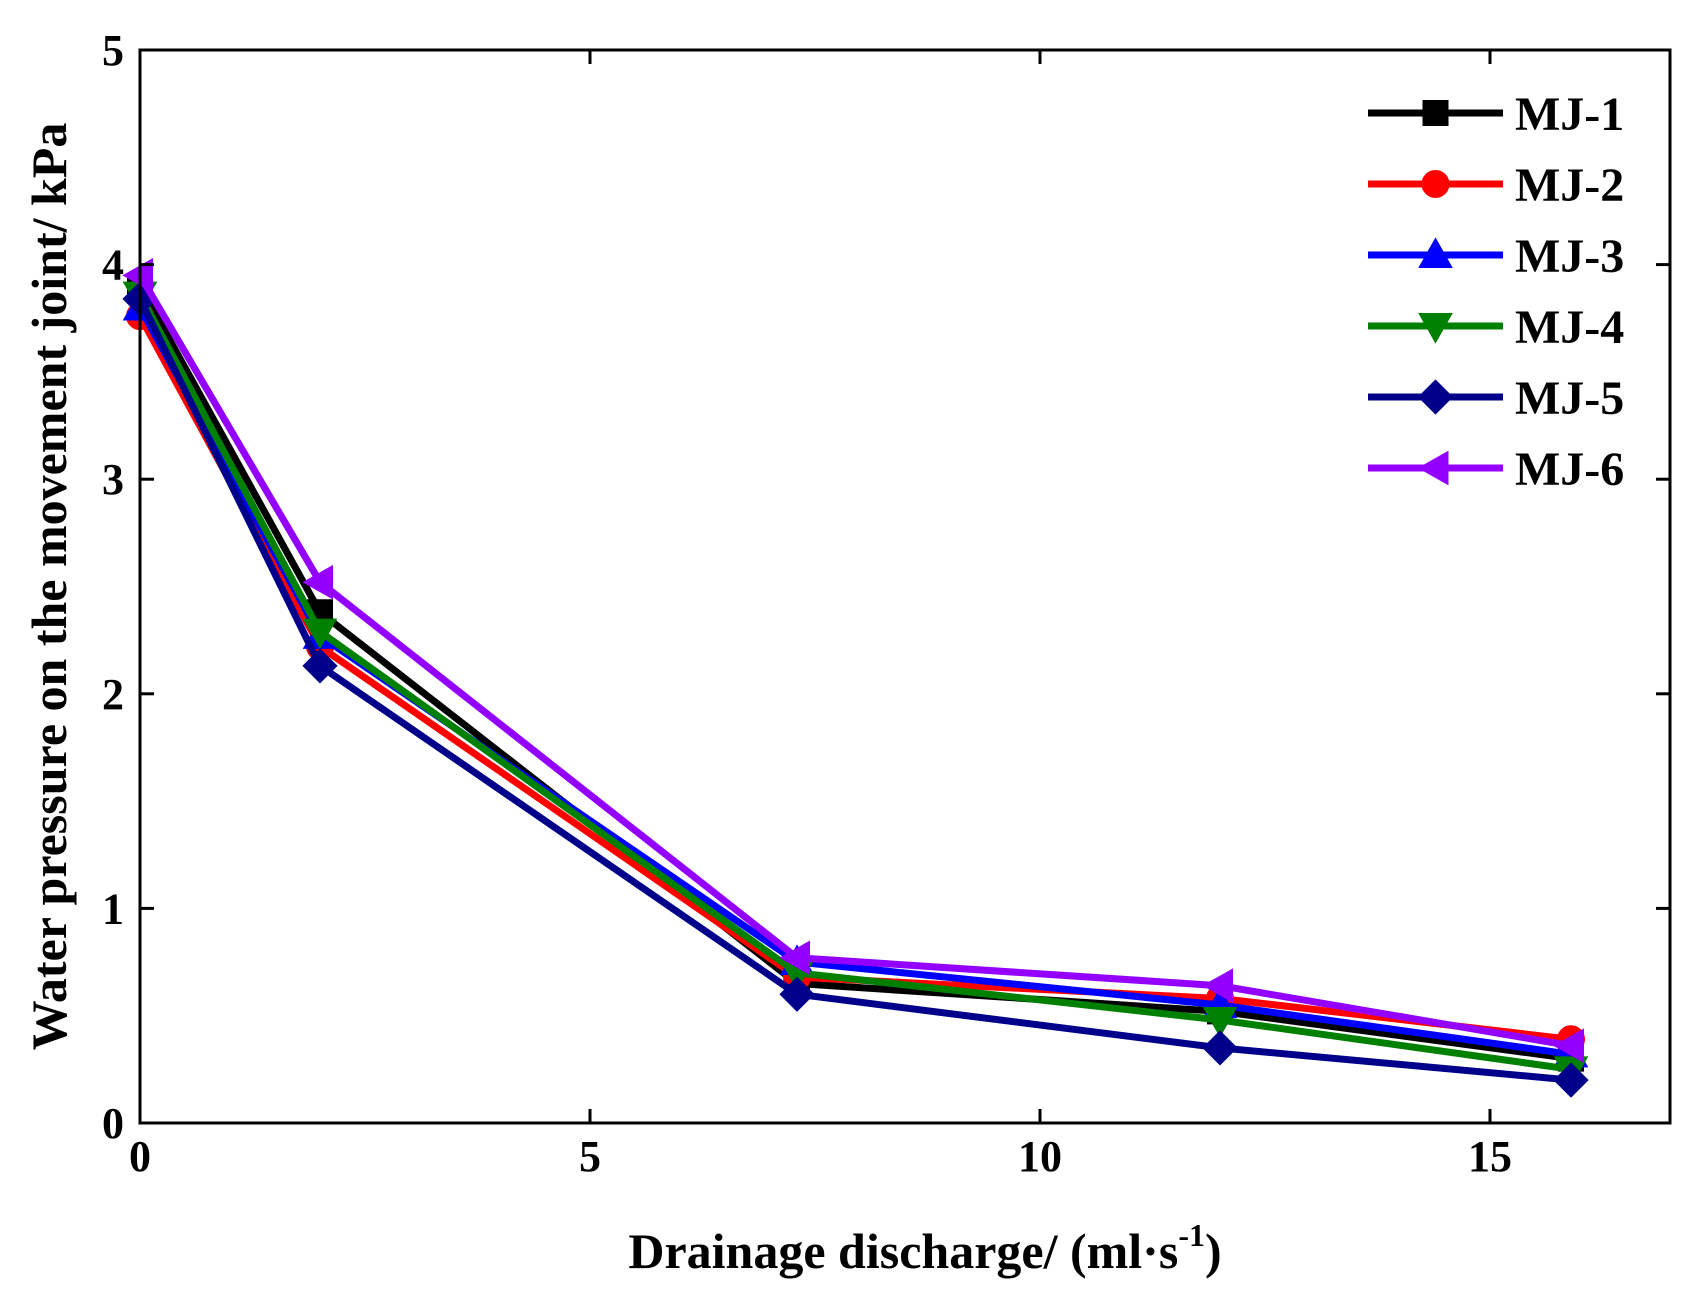  I want to click on legend-item-MJ-1: MJ-1, so click(1496, 114).